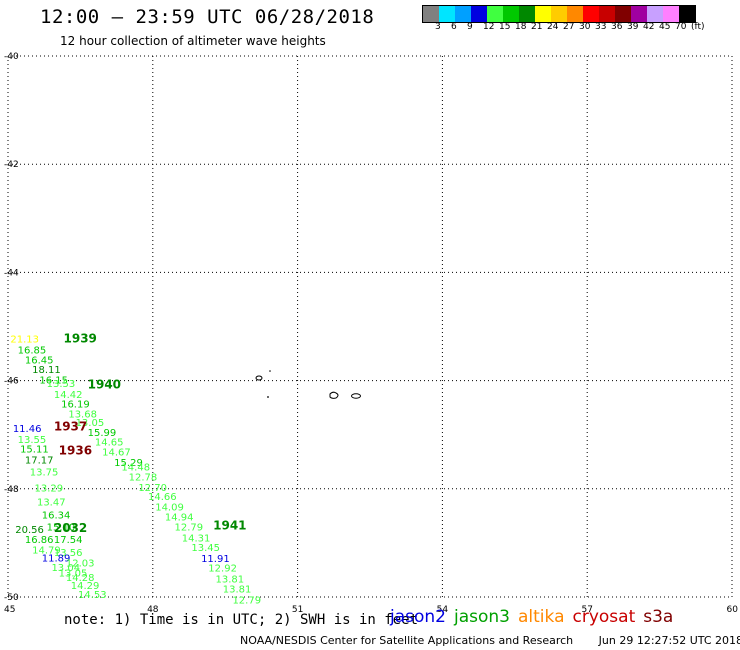  I want to click on y-tick-label: -42, so click(11, 165).